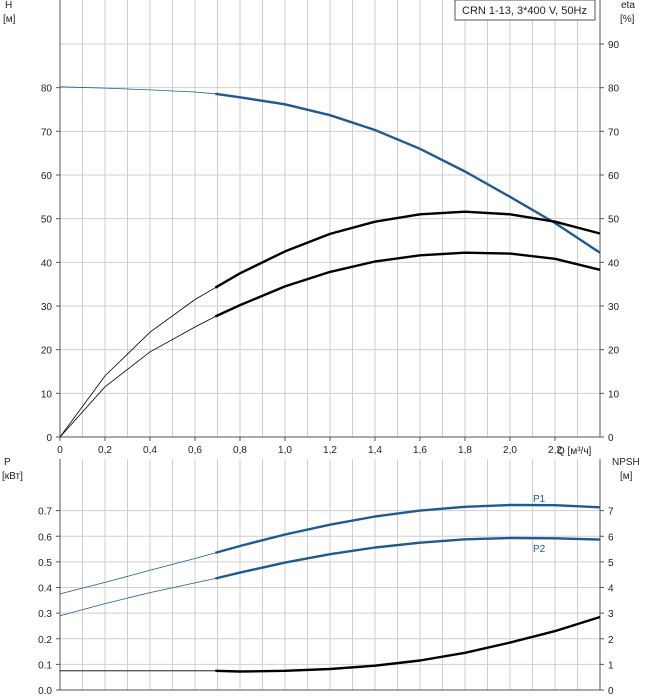 Image resolution: width=658 pixels, height=700 pixels. I want to click on x-tick-label: 2,0, so click(510, 450).